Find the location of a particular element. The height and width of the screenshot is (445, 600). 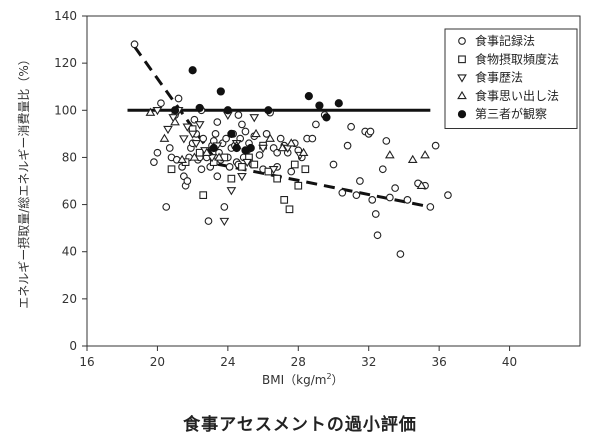

legend-label: 食事記録法 is located at coordinates (505, 40).